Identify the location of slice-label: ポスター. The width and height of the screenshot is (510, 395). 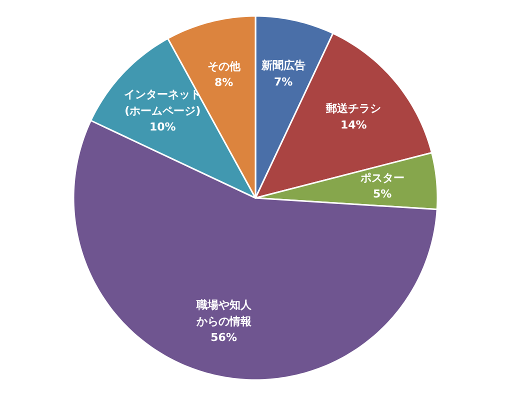
(381, 177).